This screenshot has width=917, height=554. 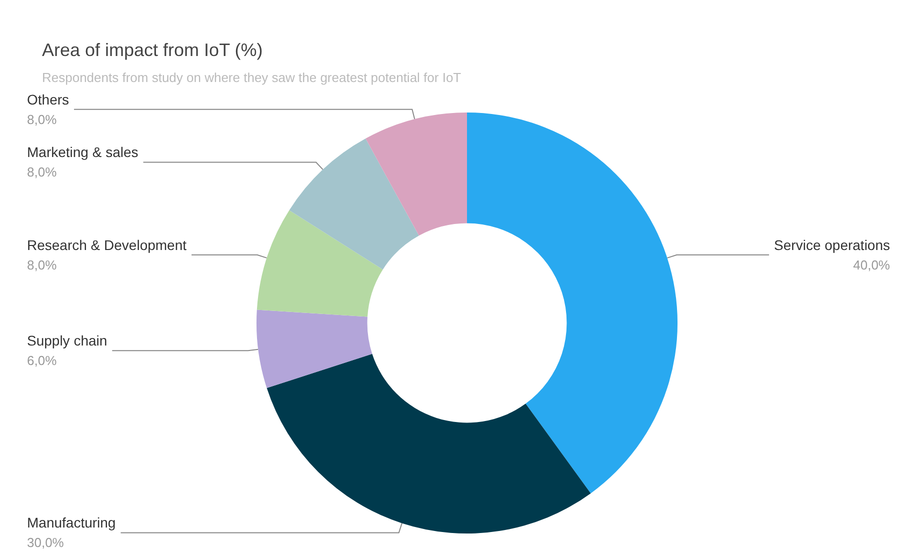 What do you see at coordinates (252, 77) in the screenshot?
I see `chart-subtitle: Respondents from study on where they saw the greatest potential for IoT` at bounding box center [252, 77].